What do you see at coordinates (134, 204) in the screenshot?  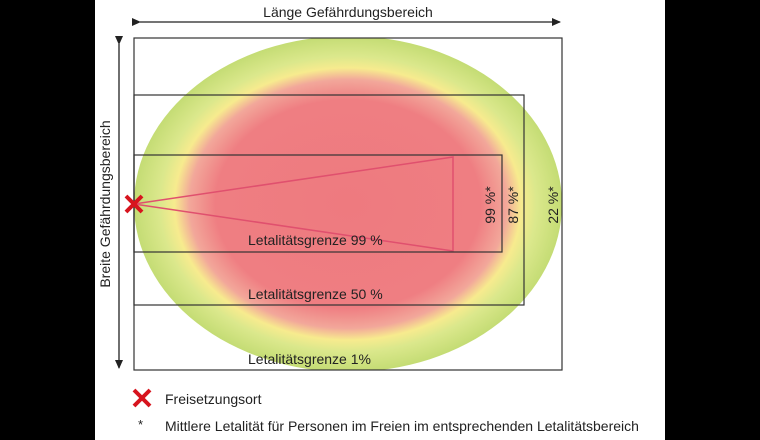 I see `release-point-x-icon` at bounding box center [134, 204].